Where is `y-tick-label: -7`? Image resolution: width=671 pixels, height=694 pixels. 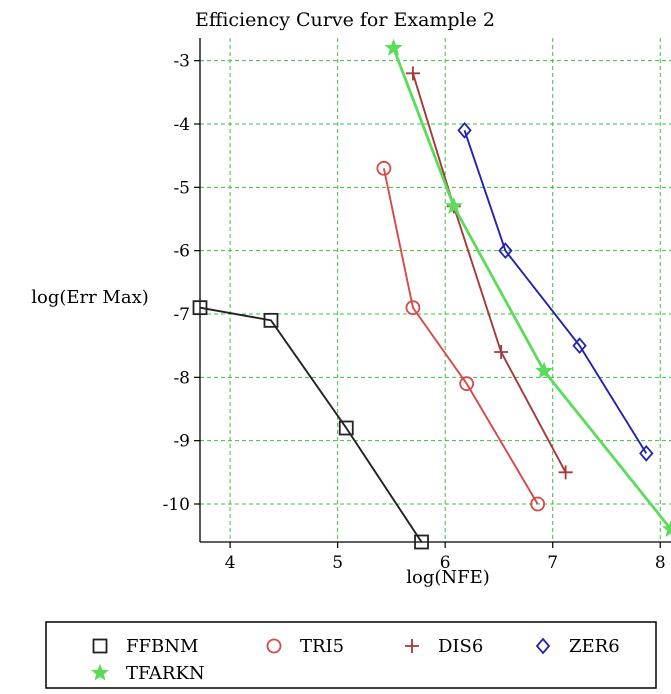
y-tick-label: -7 is located at coordinates (181, 315).